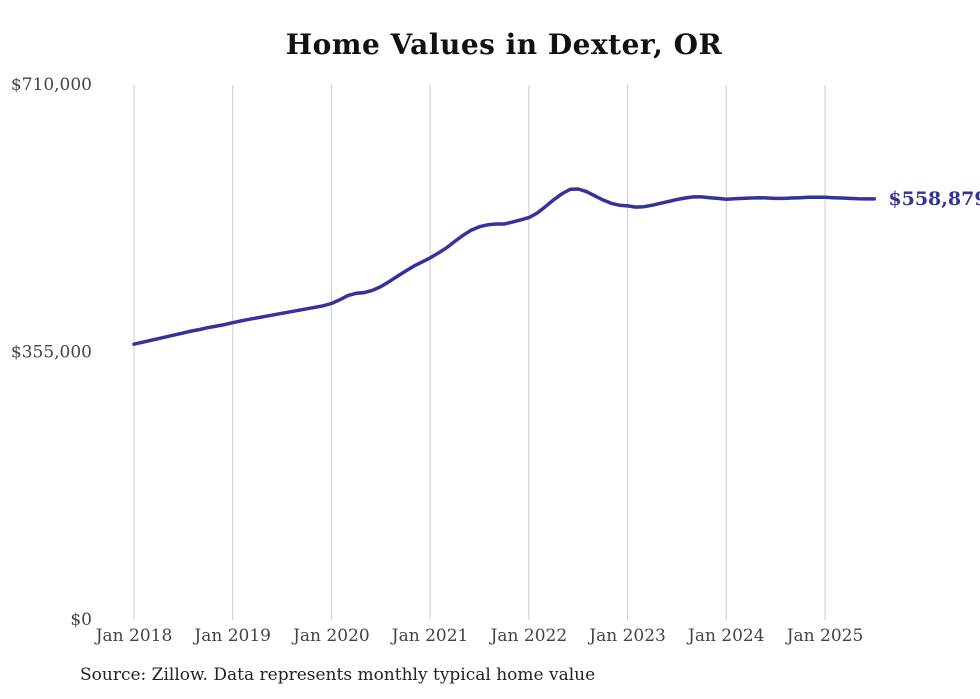  What do you see at coordinates (133, 636) in the screenshot?
I see `x-axis-label-jan-2018: Jan 2018` at bounding box center [133, 636].